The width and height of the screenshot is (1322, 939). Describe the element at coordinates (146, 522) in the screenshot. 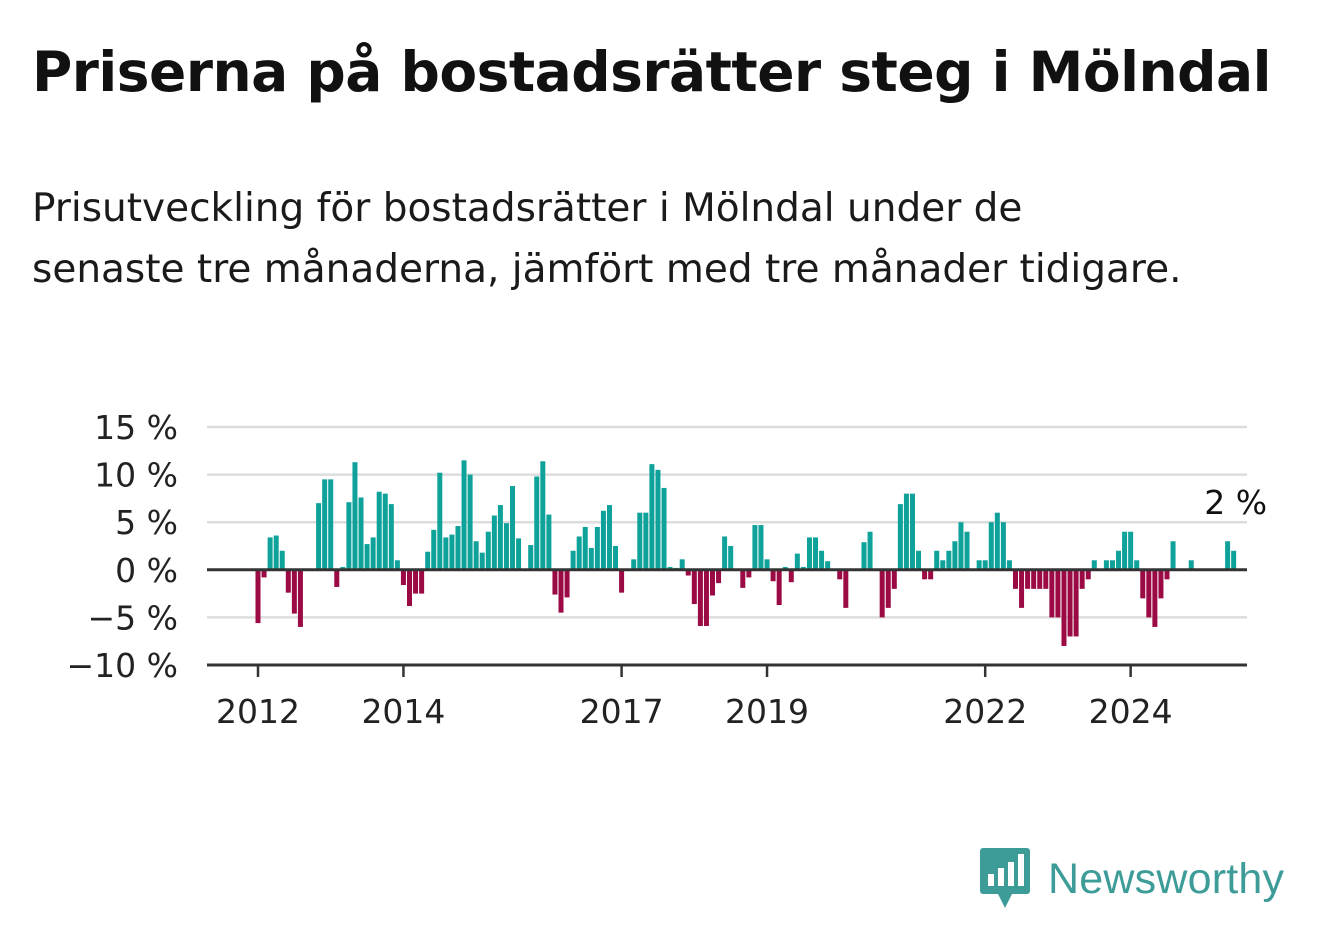

I see `y-tick-label: 5 %` at that location.